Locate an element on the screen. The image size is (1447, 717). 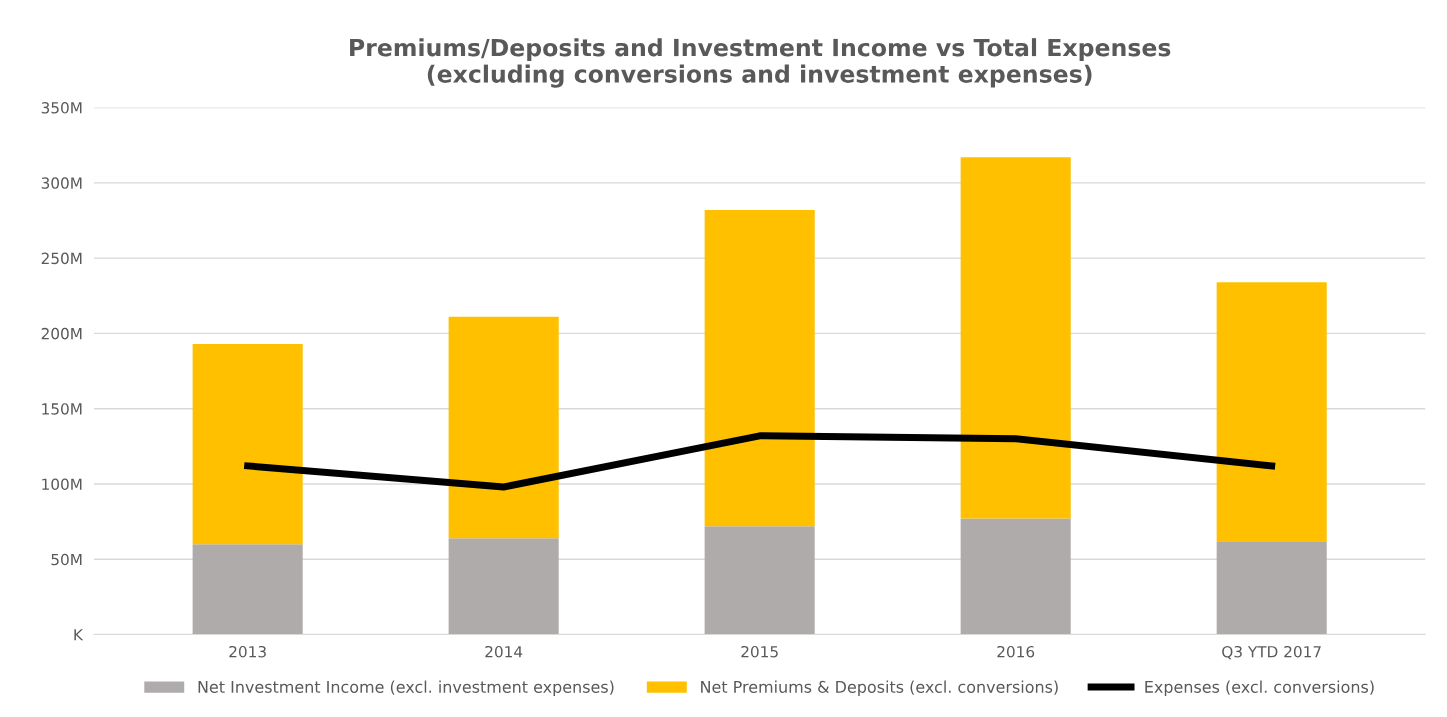
y-tick-label: K is located at coordinates (79, 635).